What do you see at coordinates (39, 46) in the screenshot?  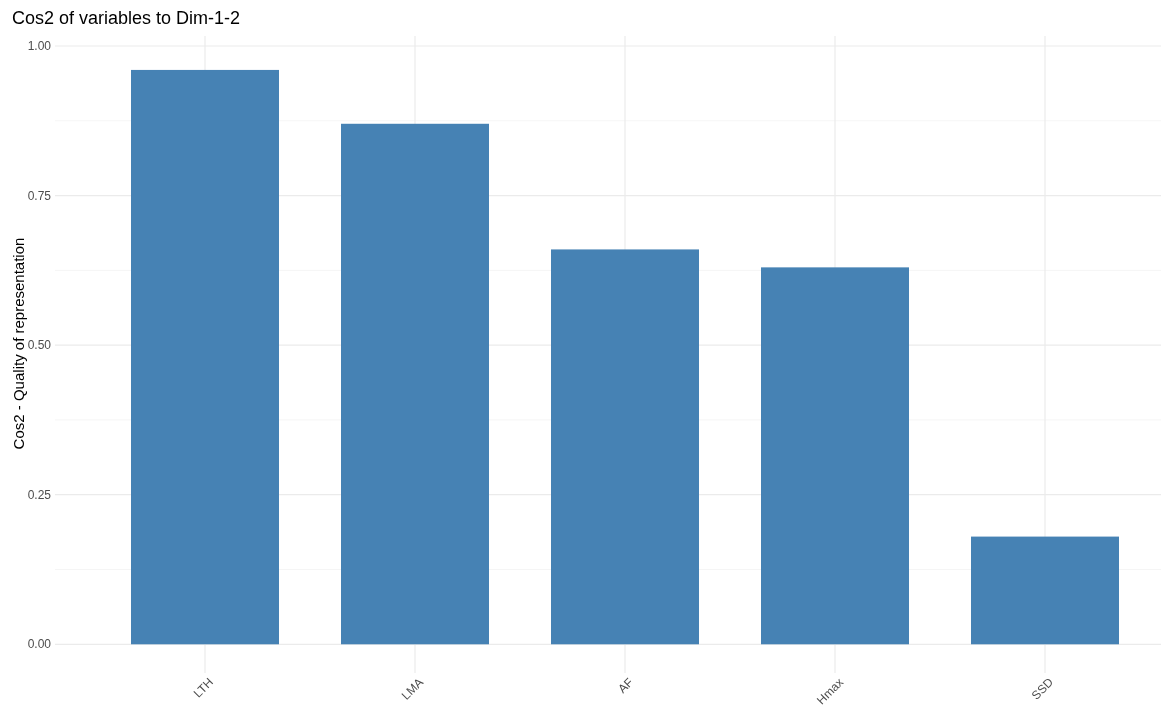 I see `y-tick-label: 1.00` at bounding box center [39, 46].